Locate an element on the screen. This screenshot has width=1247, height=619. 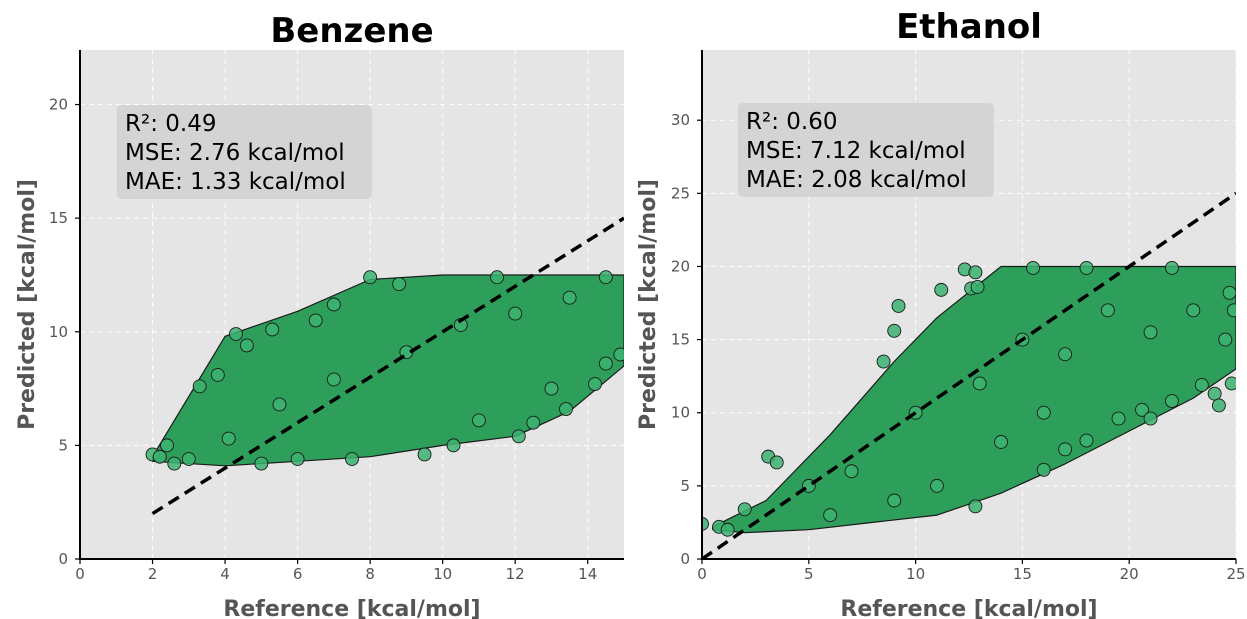
x-tick-label: 25 is located at coordinates (1235, 574).